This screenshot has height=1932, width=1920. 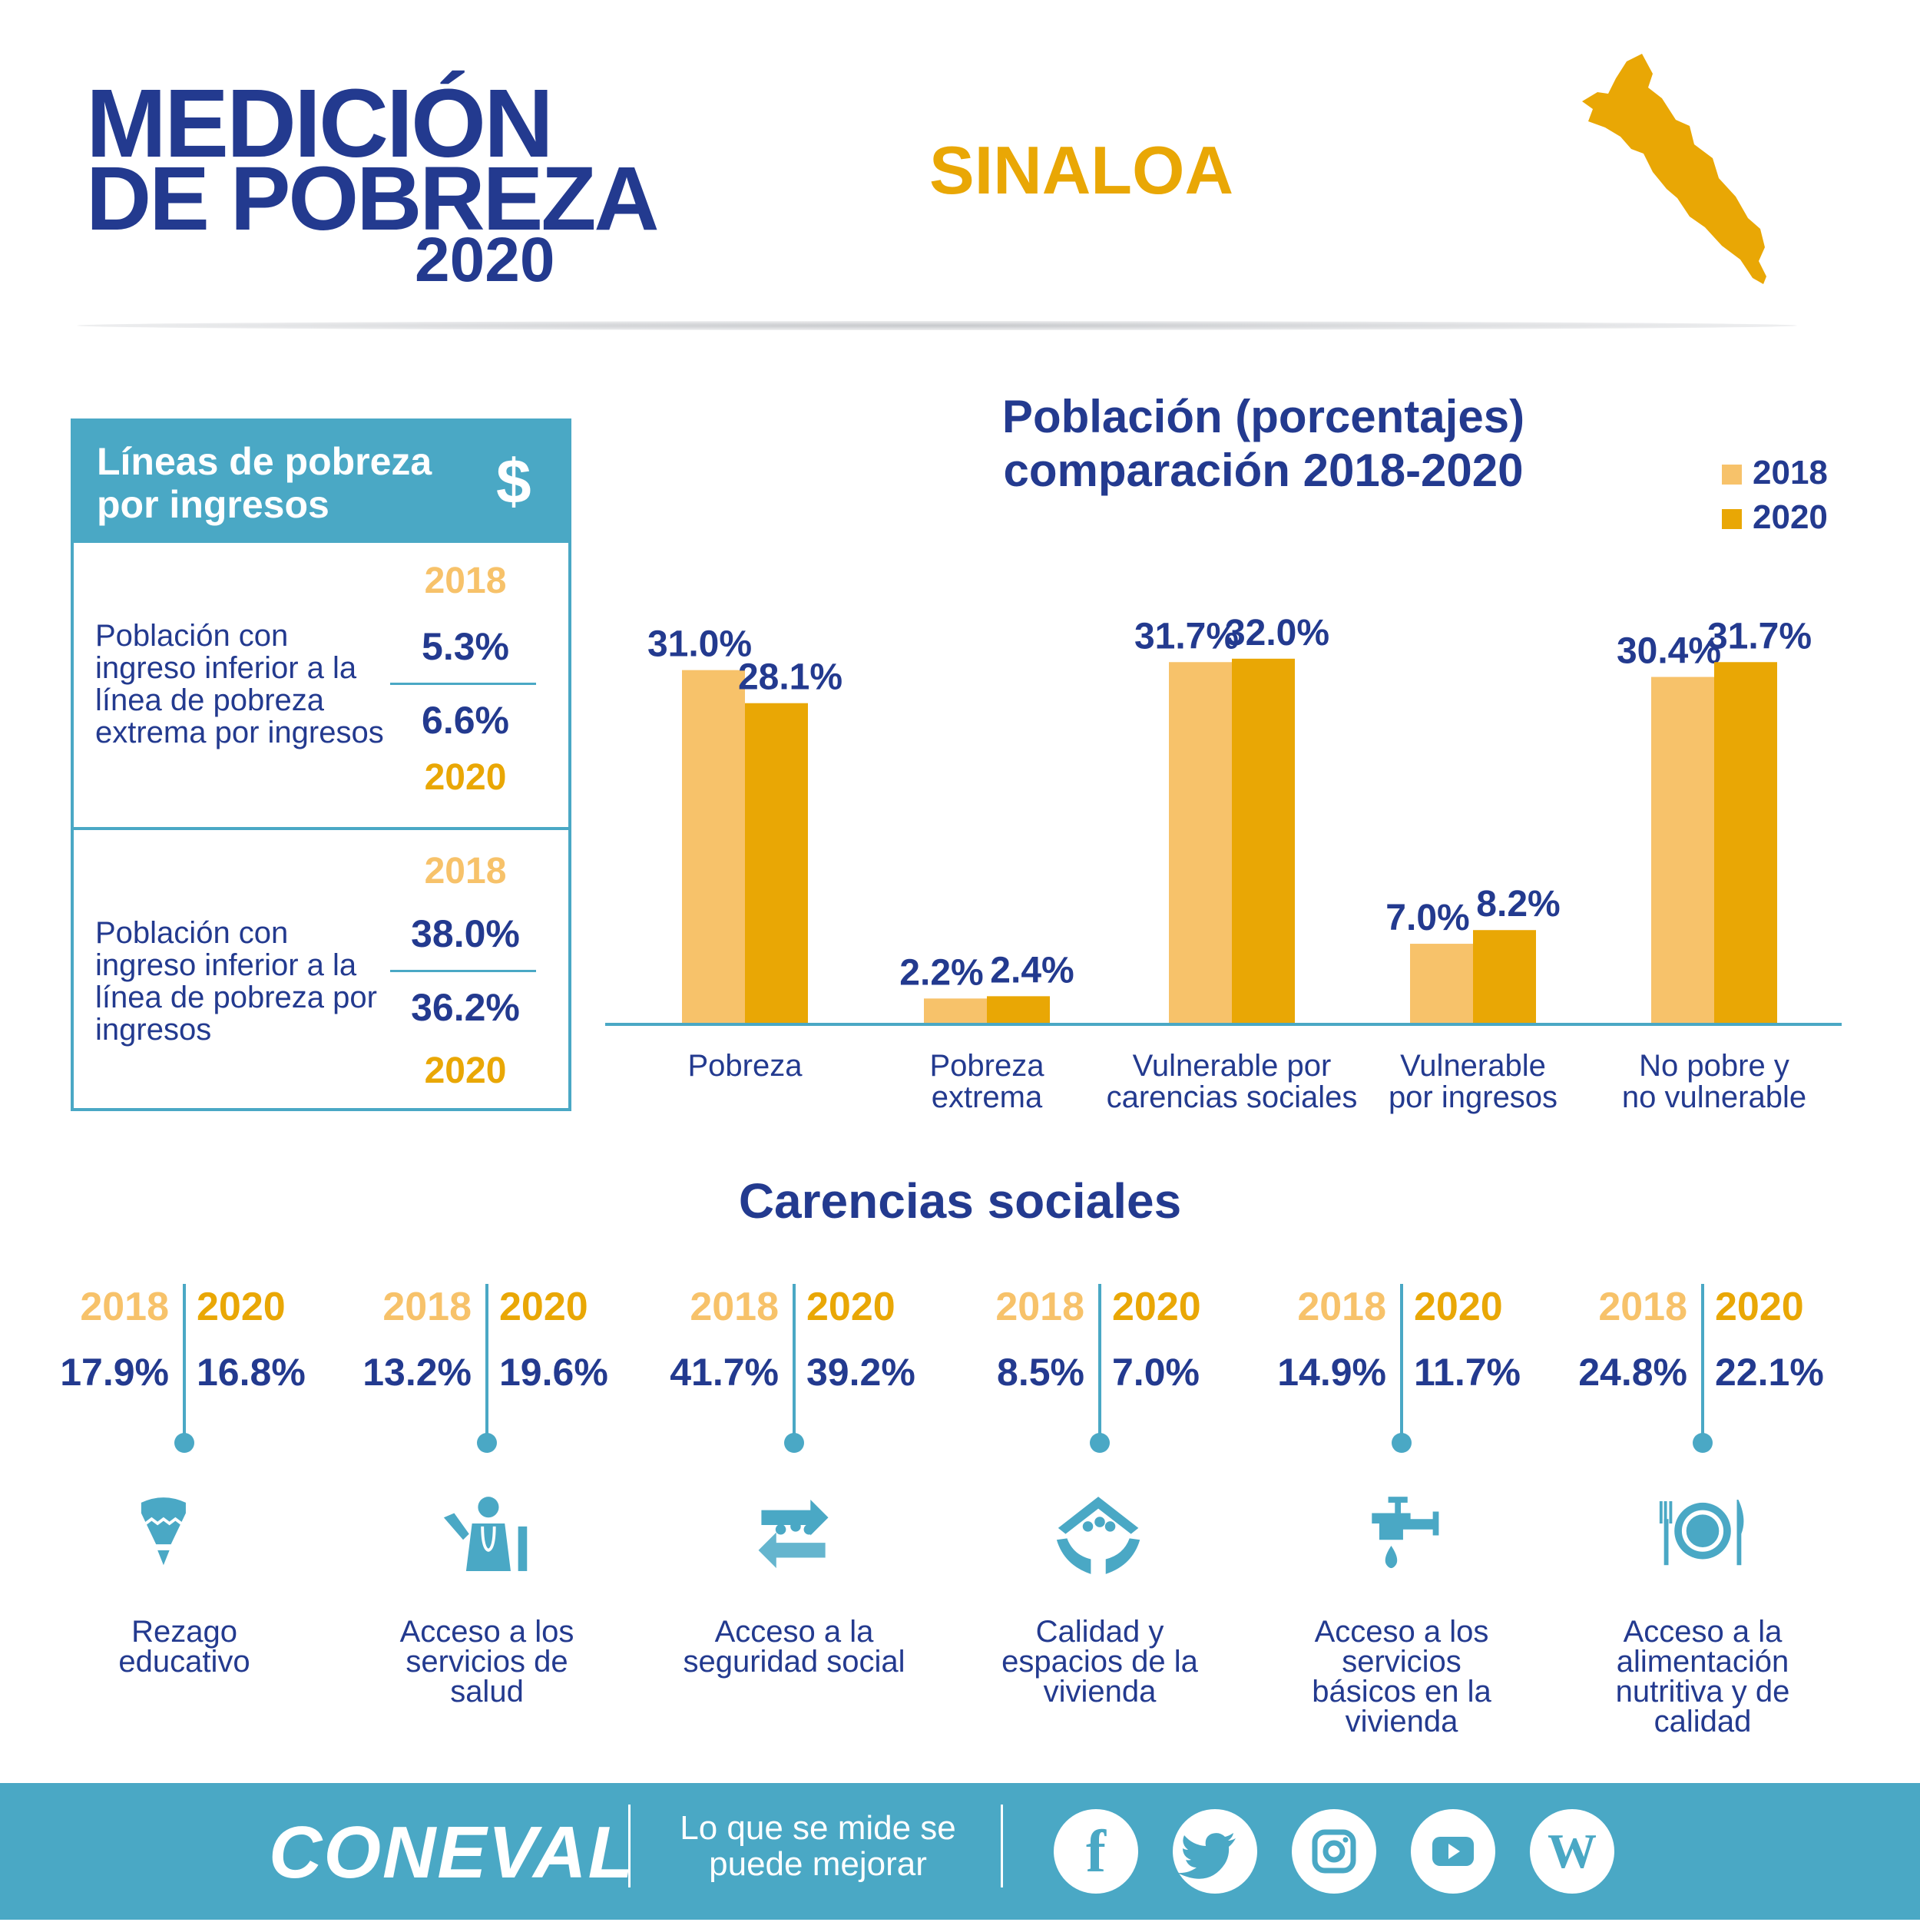 I want to click on house-hands-icon, so click(x=1100, y=1535).